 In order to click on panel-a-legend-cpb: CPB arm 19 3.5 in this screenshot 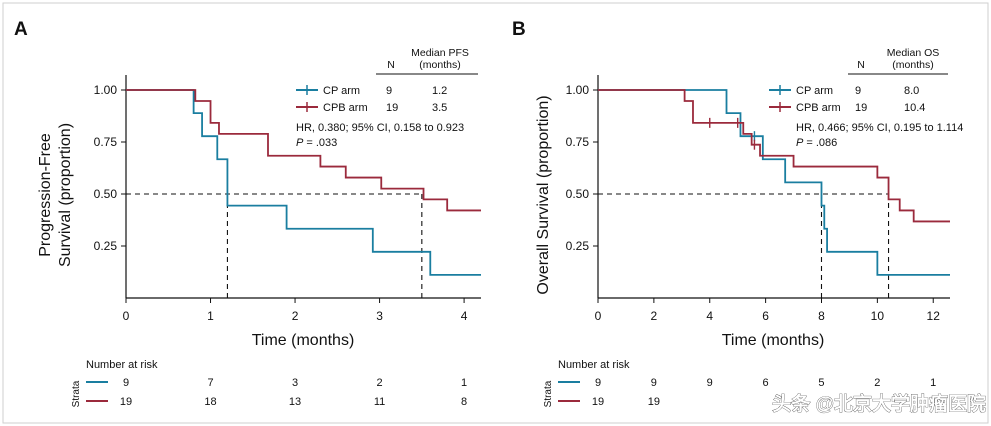, I will do `click(371, 108)`.